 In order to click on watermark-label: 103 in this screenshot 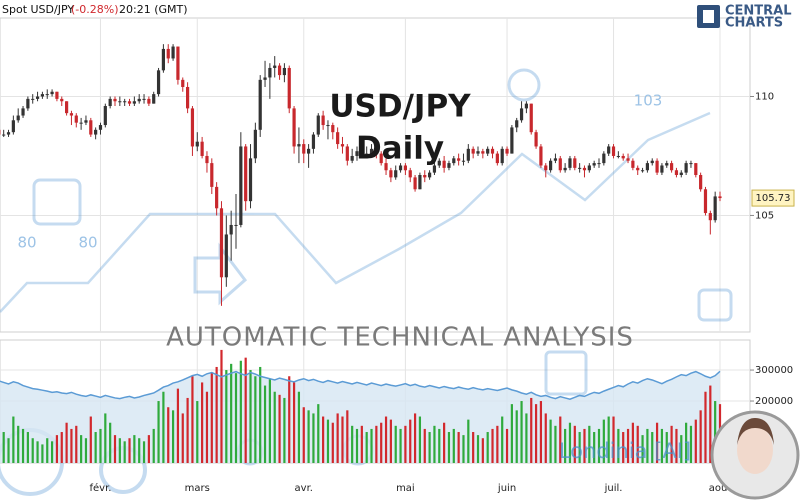, I will do `click(648, 101)`.